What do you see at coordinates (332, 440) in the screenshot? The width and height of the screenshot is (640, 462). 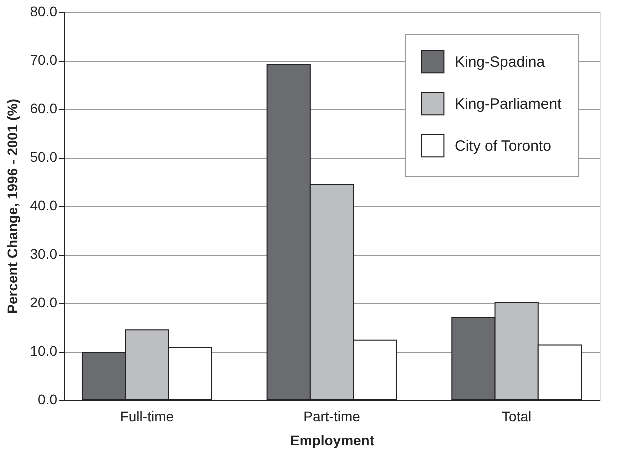 I see `x-axis-title: Employment` at bounding box center [332, 440].